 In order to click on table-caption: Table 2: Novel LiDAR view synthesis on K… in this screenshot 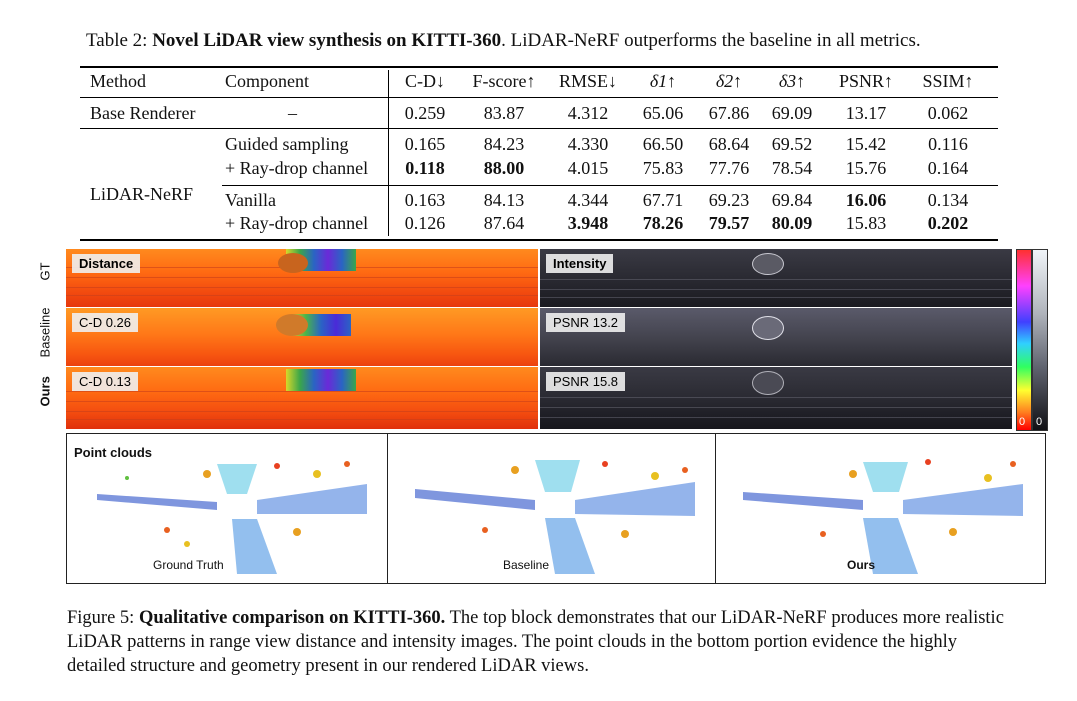, I will do `click(546, 41)`.